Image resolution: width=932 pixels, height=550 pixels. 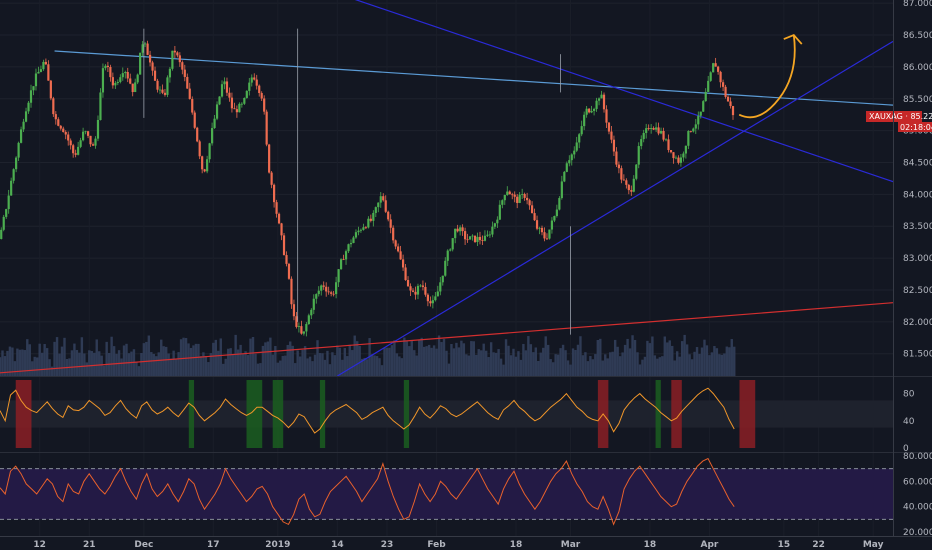 What do you see at coordinates (793, 39) in the screenshot?
I see `projection-arrowhead` at bounding box center [793, 39].